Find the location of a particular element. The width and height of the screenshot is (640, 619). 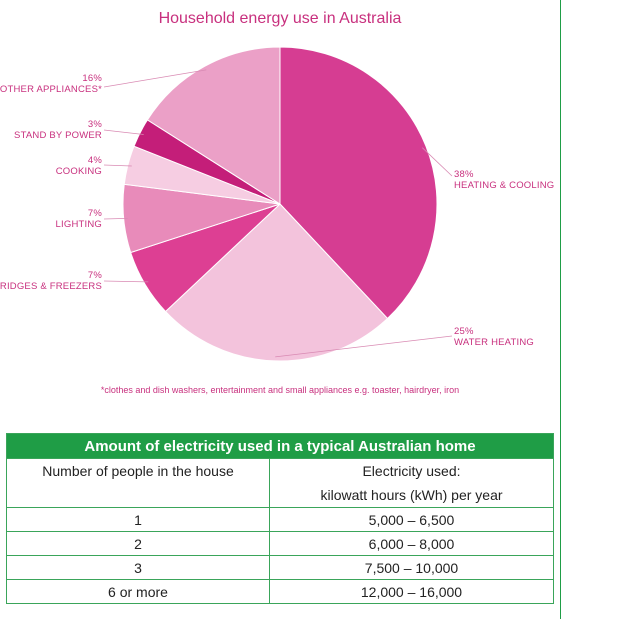

frame-border-line is located at coordinates (560, 309).